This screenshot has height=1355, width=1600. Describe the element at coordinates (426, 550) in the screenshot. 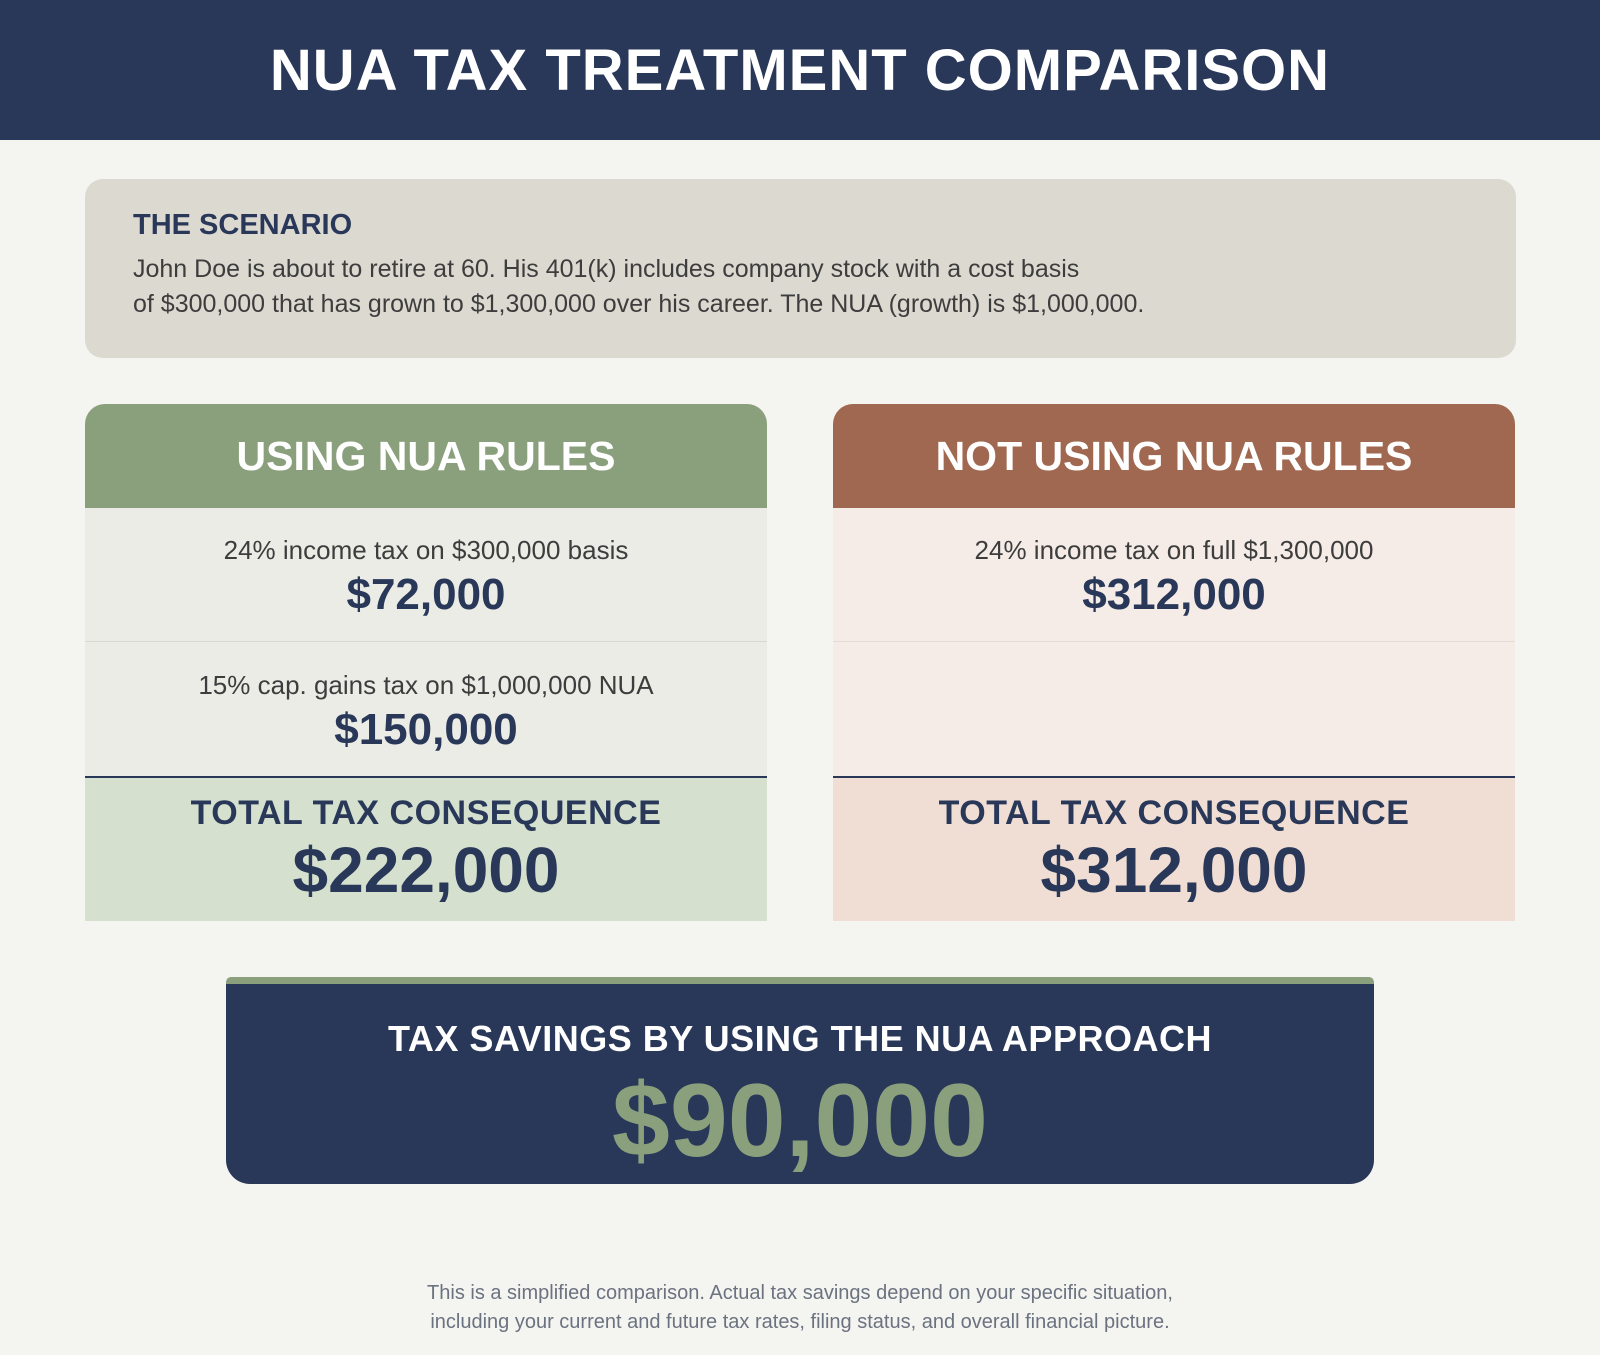

I see `row-description: 24% income tax on $300,000 basis` at that location.